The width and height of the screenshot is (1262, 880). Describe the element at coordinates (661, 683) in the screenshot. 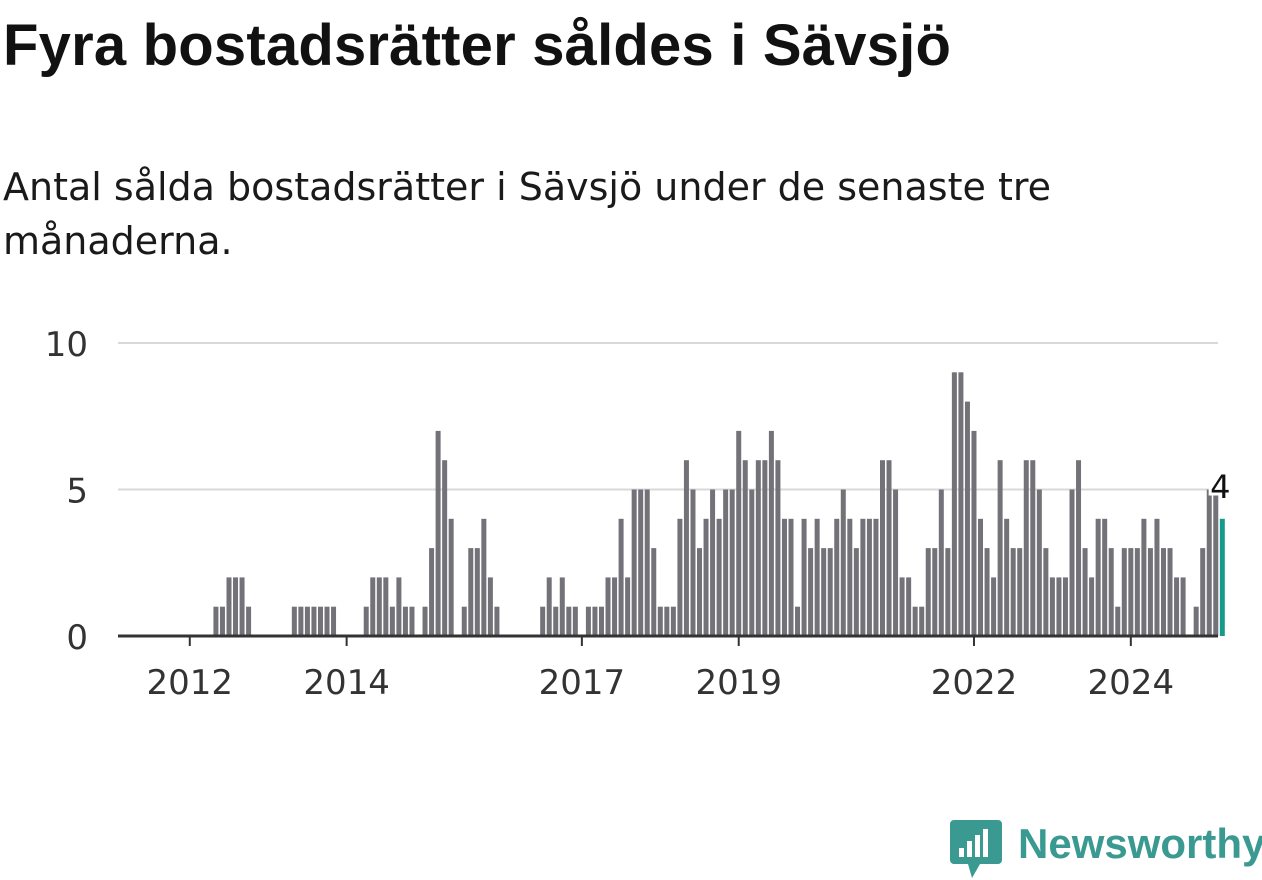

I see `x-axis-labels: 2012 2014 2017 2019 2022 2024` at that location.